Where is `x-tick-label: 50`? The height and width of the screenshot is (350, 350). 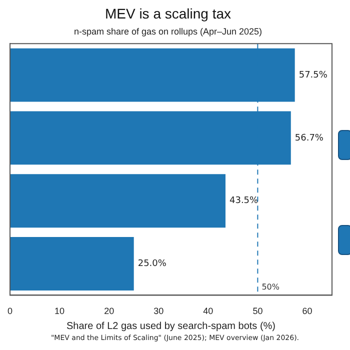
x-tick-label: 50 is located at coordinates (257, 311).